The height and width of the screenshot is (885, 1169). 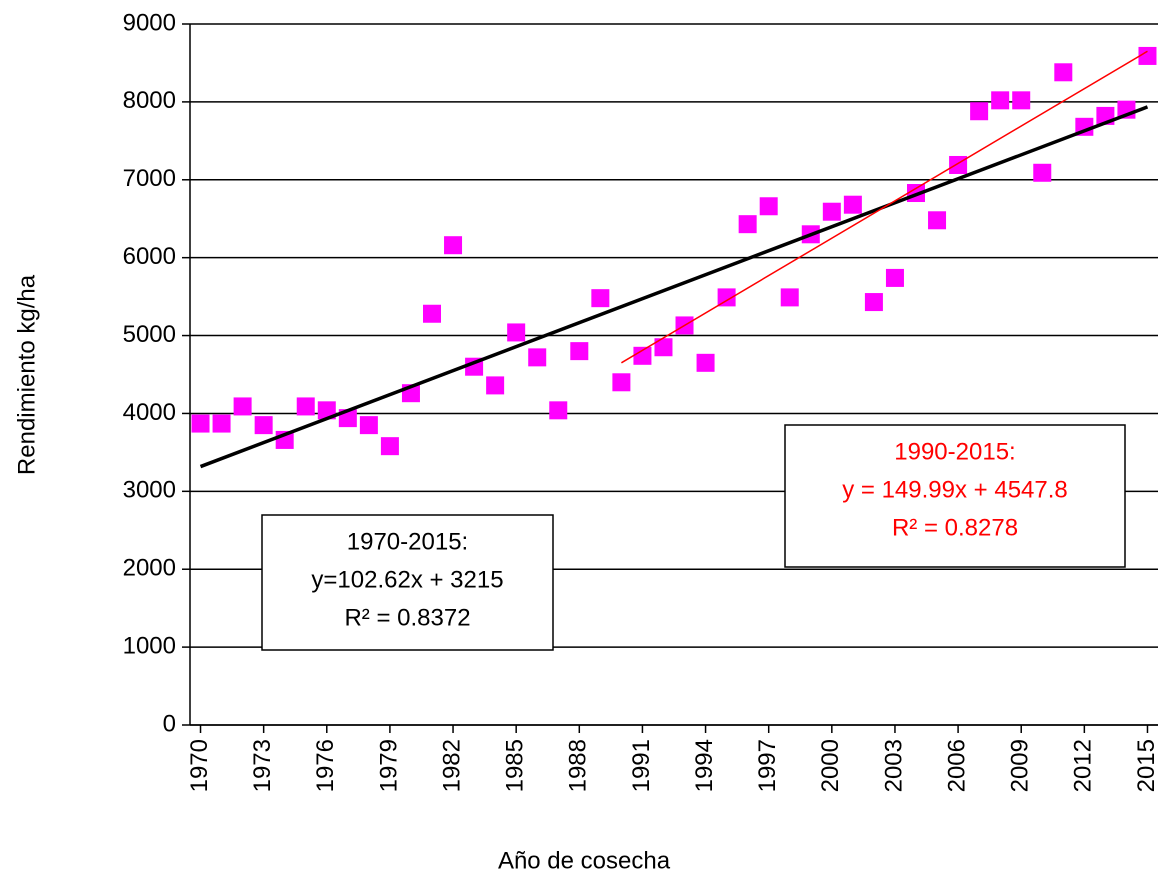 I want to click on annotation-text: R² = 0.8278, so click(x=955, y=527).